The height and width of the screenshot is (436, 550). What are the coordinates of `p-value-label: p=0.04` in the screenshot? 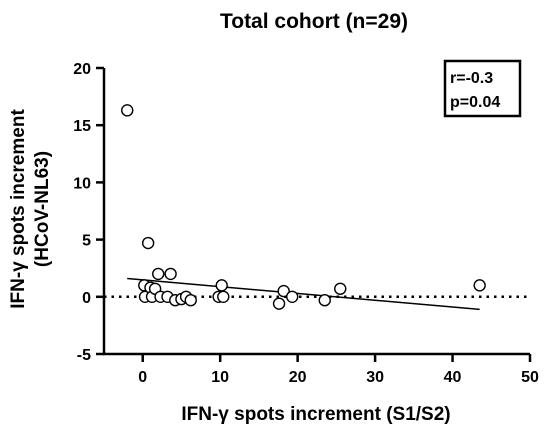 It's located at (475, 102).